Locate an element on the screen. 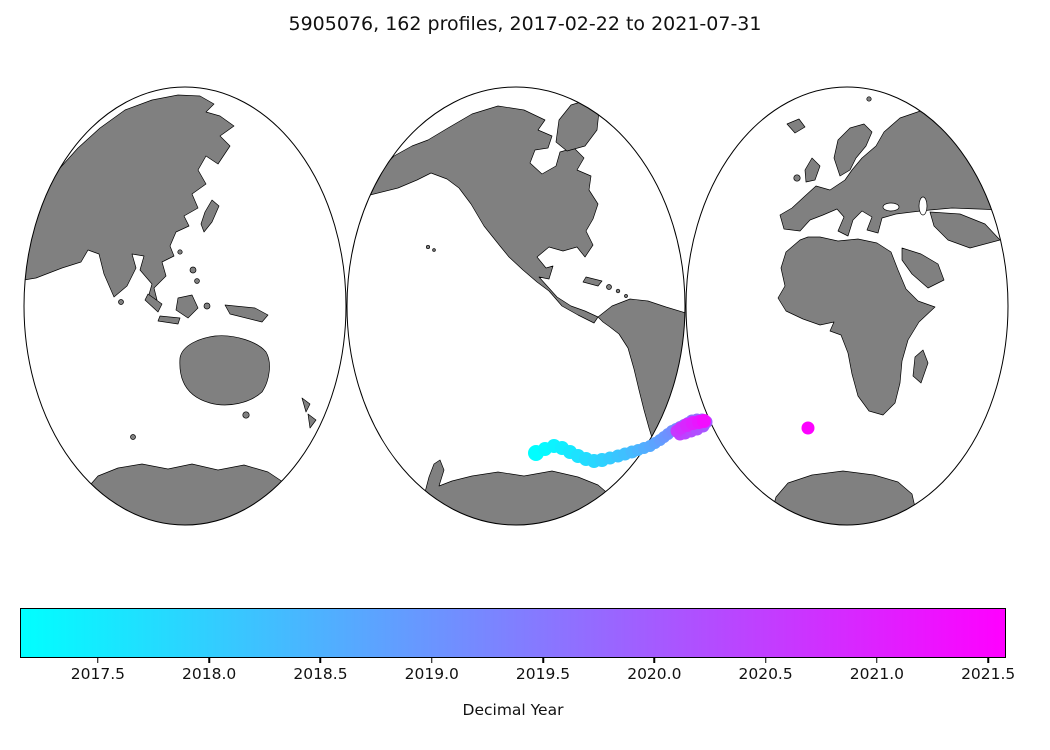 The width and height of the screenshot is (1050, 750). colorbar-gradient is located at coordinates (513, 633).